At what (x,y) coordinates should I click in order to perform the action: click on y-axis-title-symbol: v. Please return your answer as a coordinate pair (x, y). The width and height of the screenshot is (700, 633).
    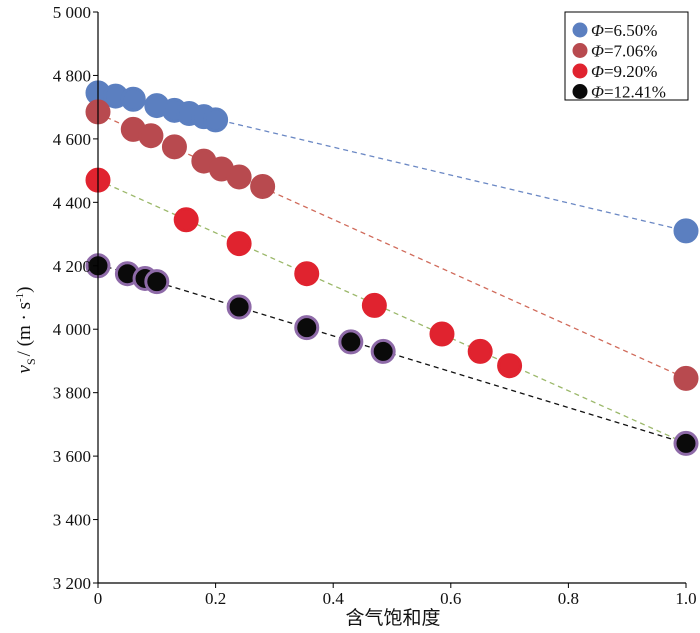
    Looking at the image, I should click on (24, 368).